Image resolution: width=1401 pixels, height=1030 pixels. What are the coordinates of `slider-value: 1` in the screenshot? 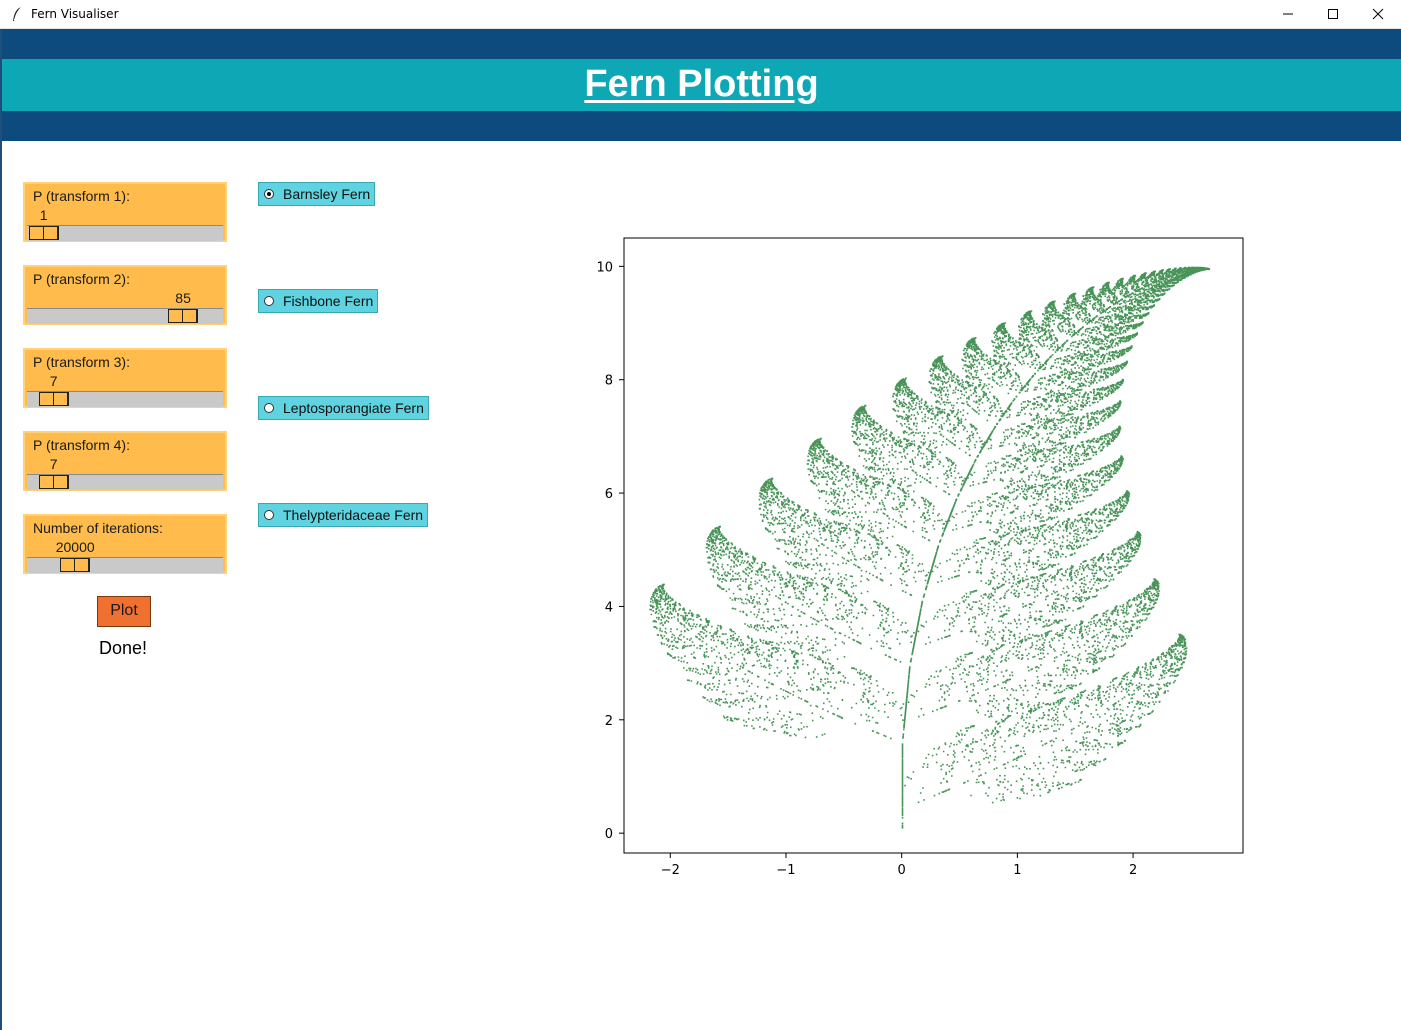 It's located at (43, 215).